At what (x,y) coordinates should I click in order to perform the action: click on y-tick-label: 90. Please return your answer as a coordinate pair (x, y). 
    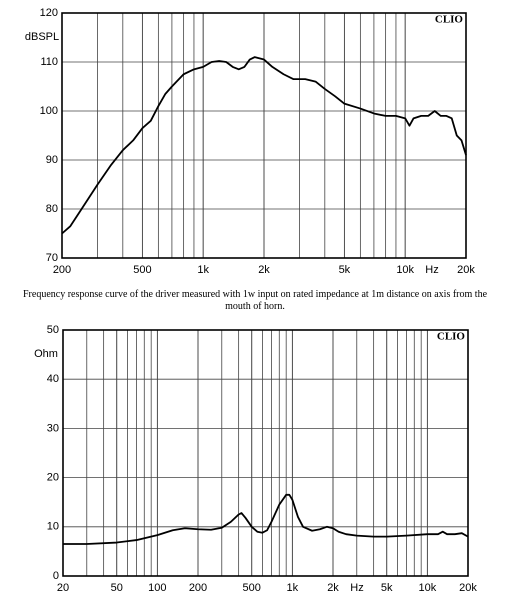
    Looking at the image, I should click on (52, 160).